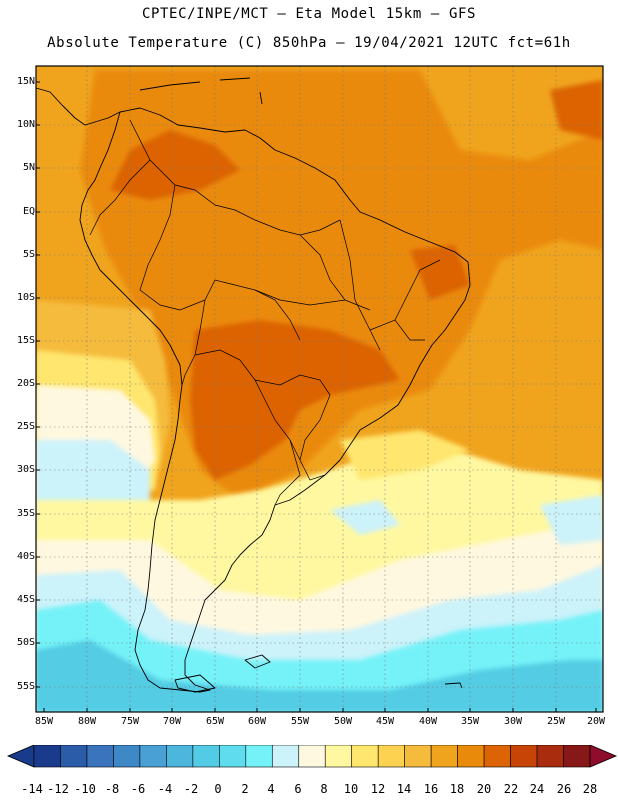  What do you see at coordinates (385, 721) in the screenshot?
I see `lon-label: 45W` at bounding box center [385, 721].